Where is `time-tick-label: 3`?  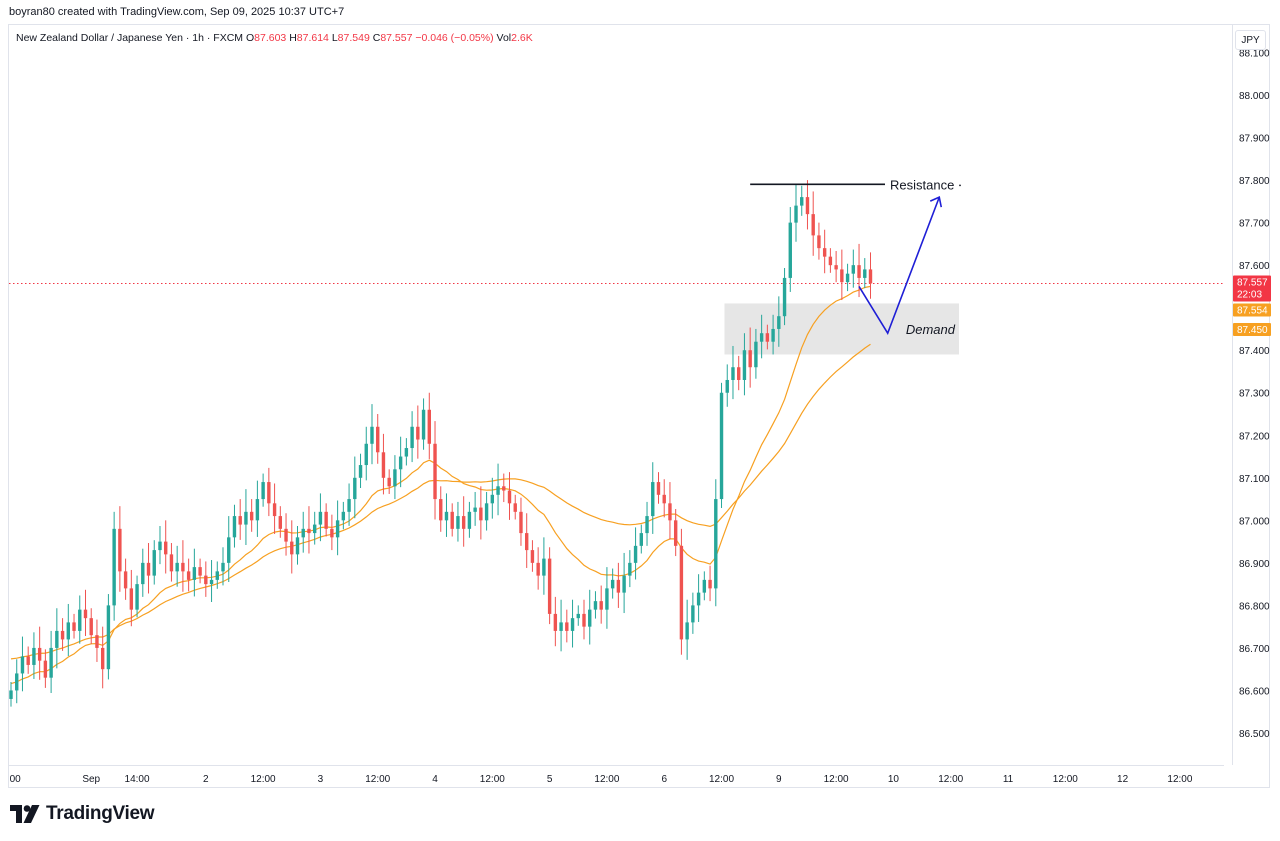 time-tick-label: 3 is located at coordinates (321, 779).